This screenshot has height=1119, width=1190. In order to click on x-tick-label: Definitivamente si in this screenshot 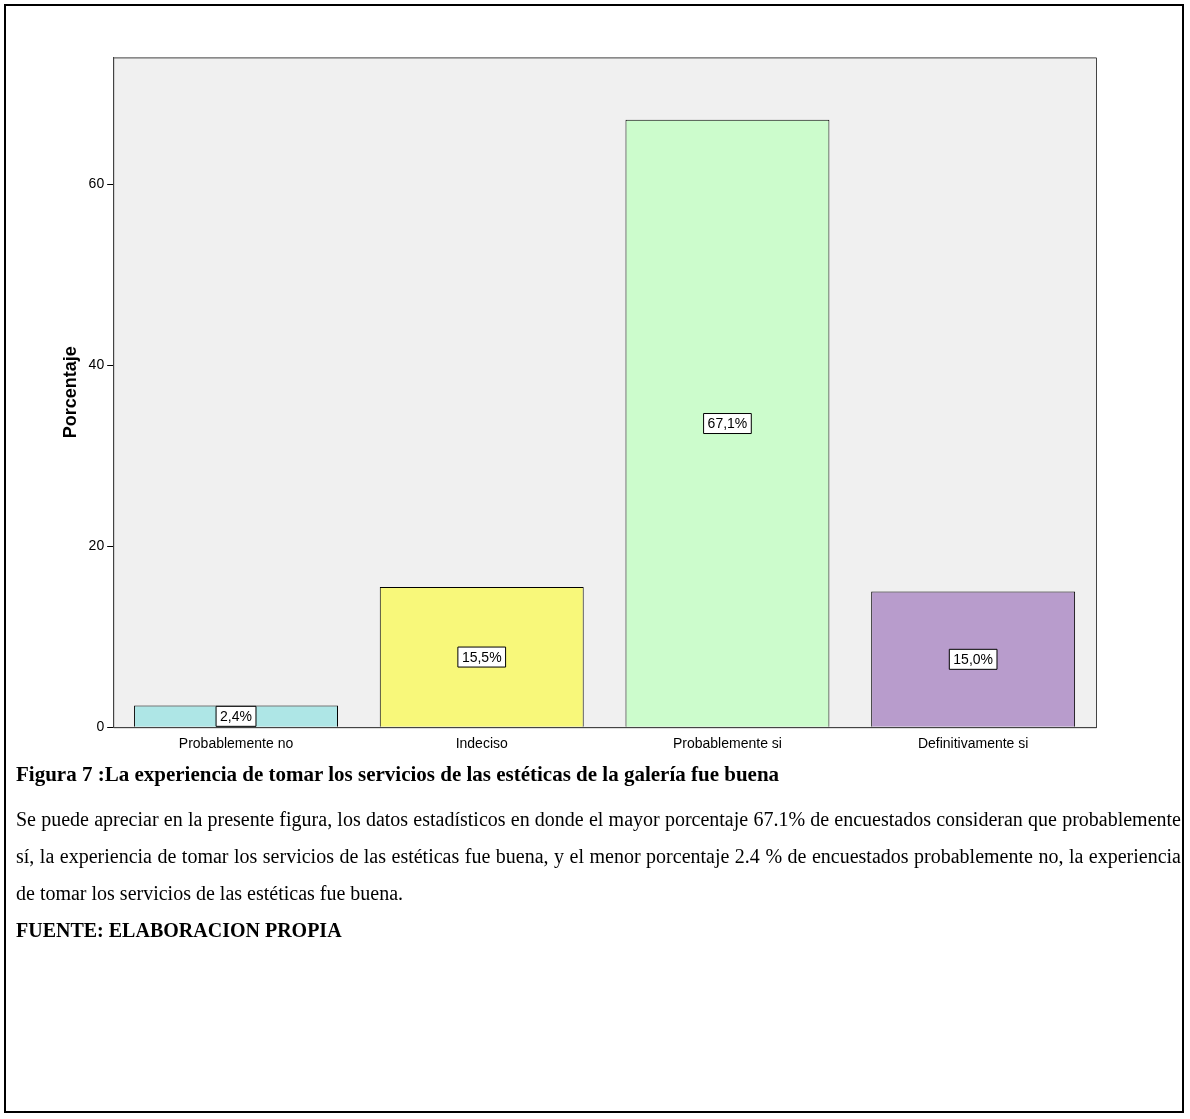, I will do `click(973, 743)`.